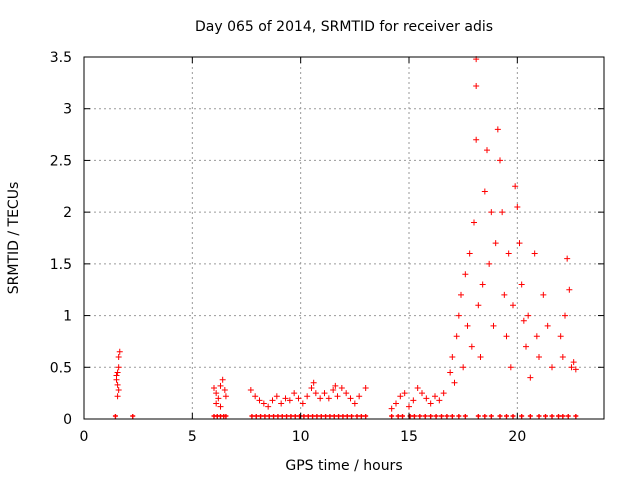  I want to click on y-tick-label: 0, so click(67, 420).